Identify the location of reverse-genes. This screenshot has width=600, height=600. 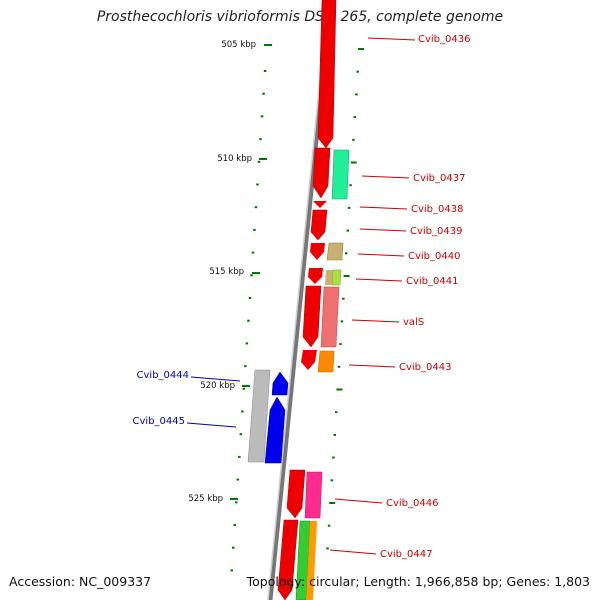
(268, 416).